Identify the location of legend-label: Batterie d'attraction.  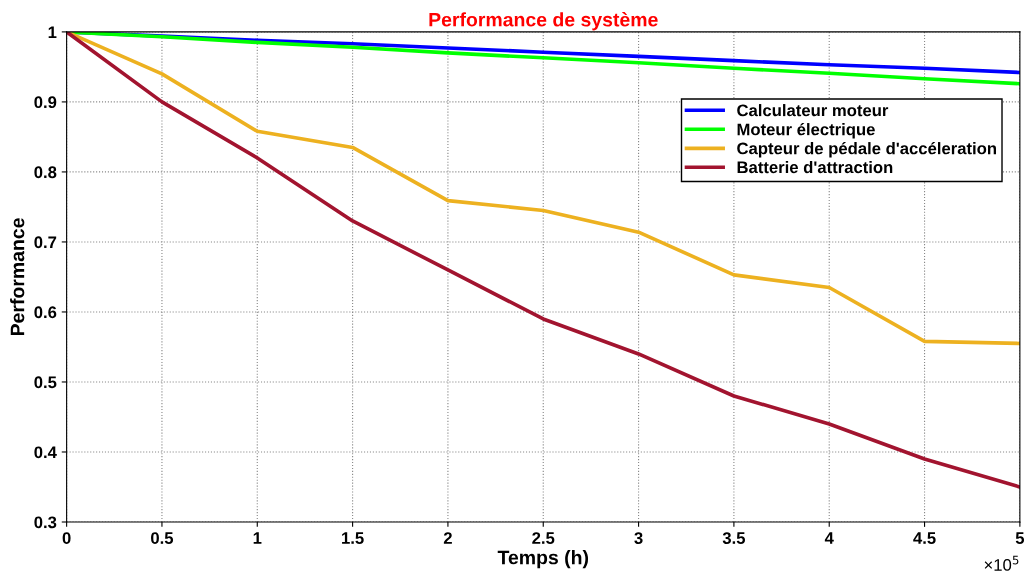
(815, 167).